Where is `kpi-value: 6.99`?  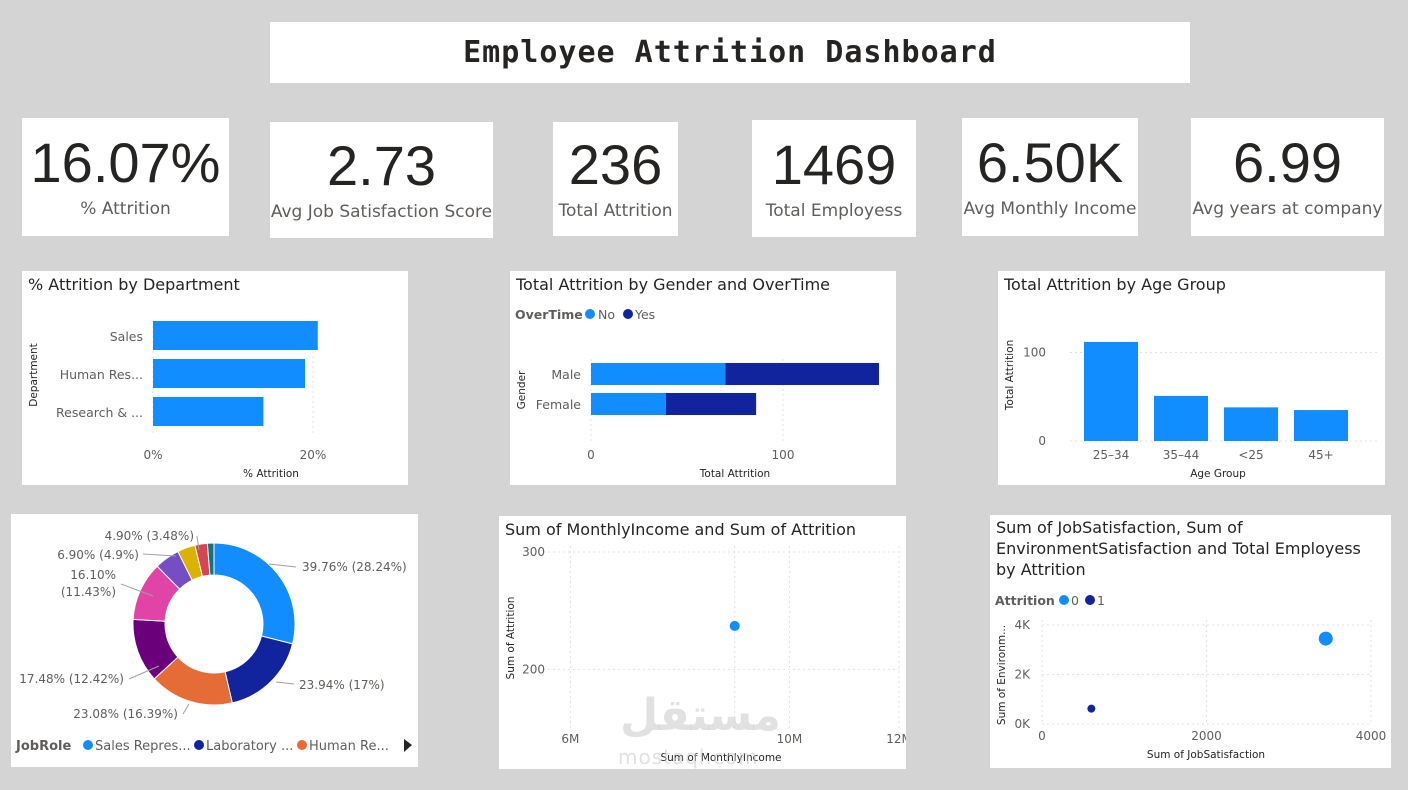 kpi-value: 6.99 is located at coordinates (1287, 162).